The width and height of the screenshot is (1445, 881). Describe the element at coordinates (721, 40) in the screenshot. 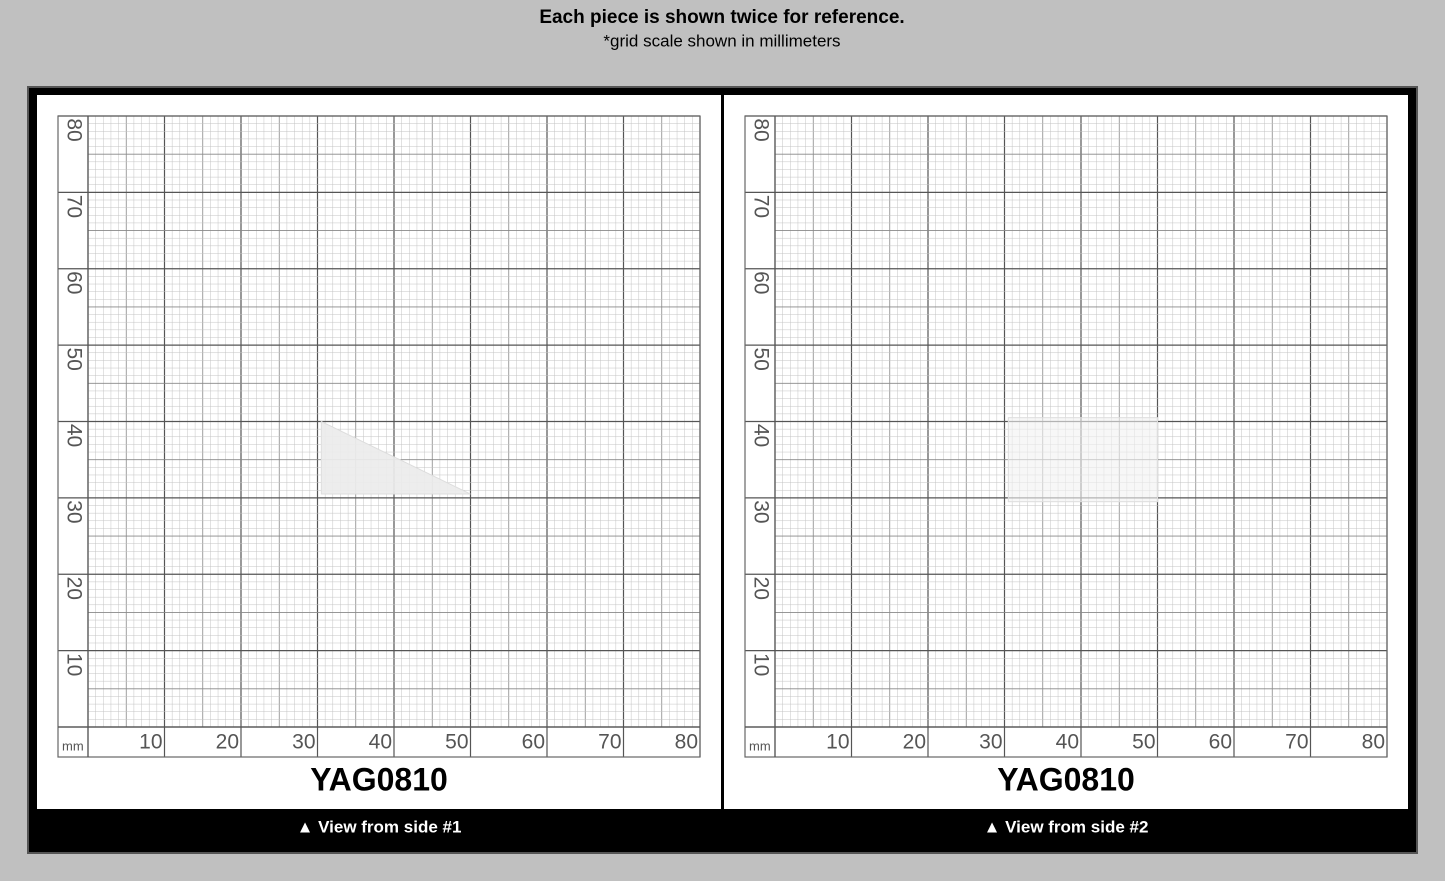

I see `subtitle: *grid scale shown in millimeters` at that location.